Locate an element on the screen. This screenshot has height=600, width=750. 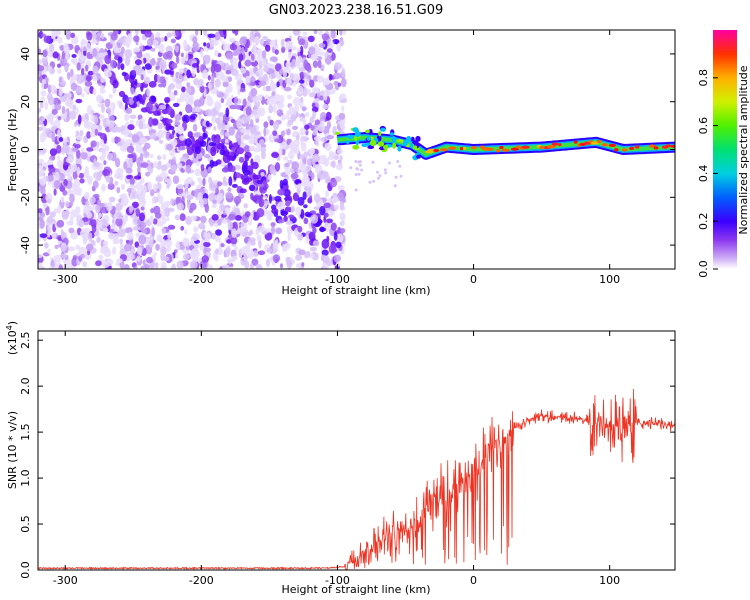
chart-title: GN03.2023.238.16.51.G09 is located at coordinates (356, 10).